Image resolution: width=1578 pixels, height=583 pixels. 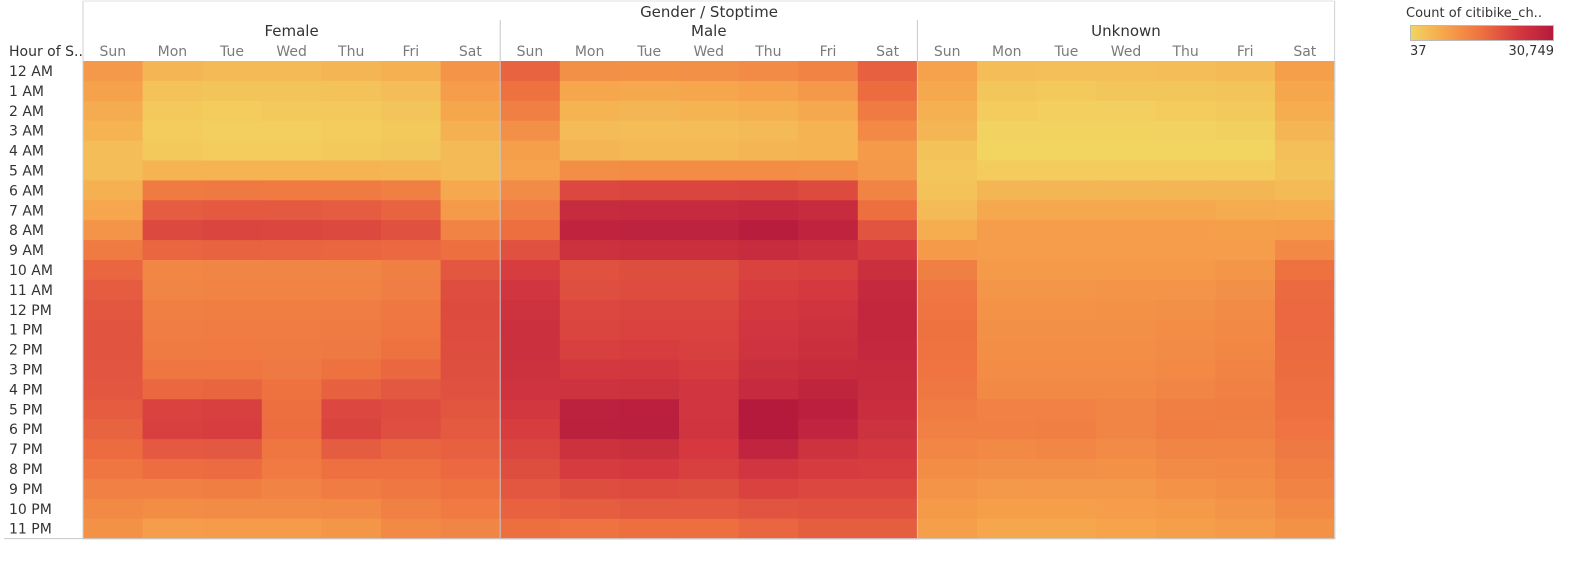 I want to click on day-label-unknown-wed: Wed, so click(x=1126, y=52).